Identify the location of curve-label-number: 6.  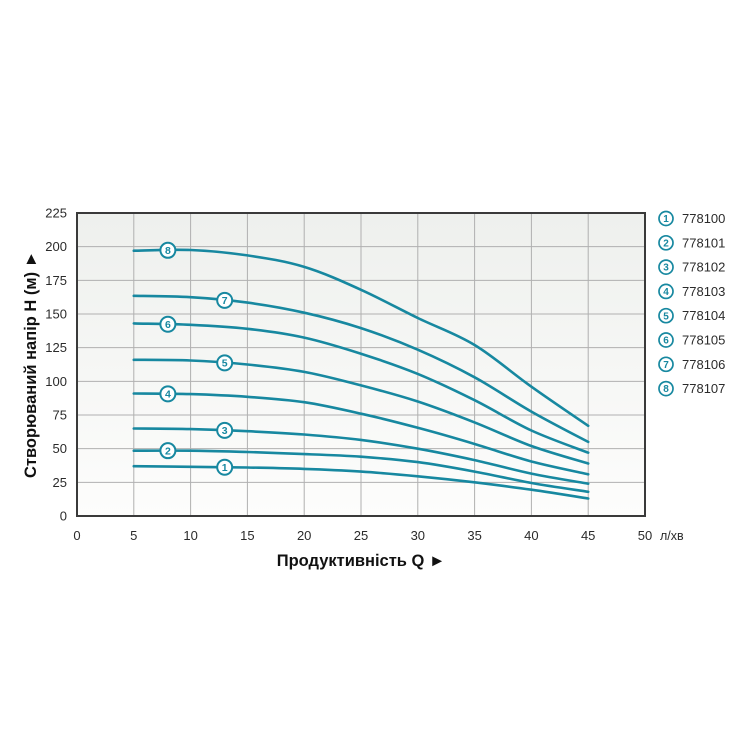
(168, 325).